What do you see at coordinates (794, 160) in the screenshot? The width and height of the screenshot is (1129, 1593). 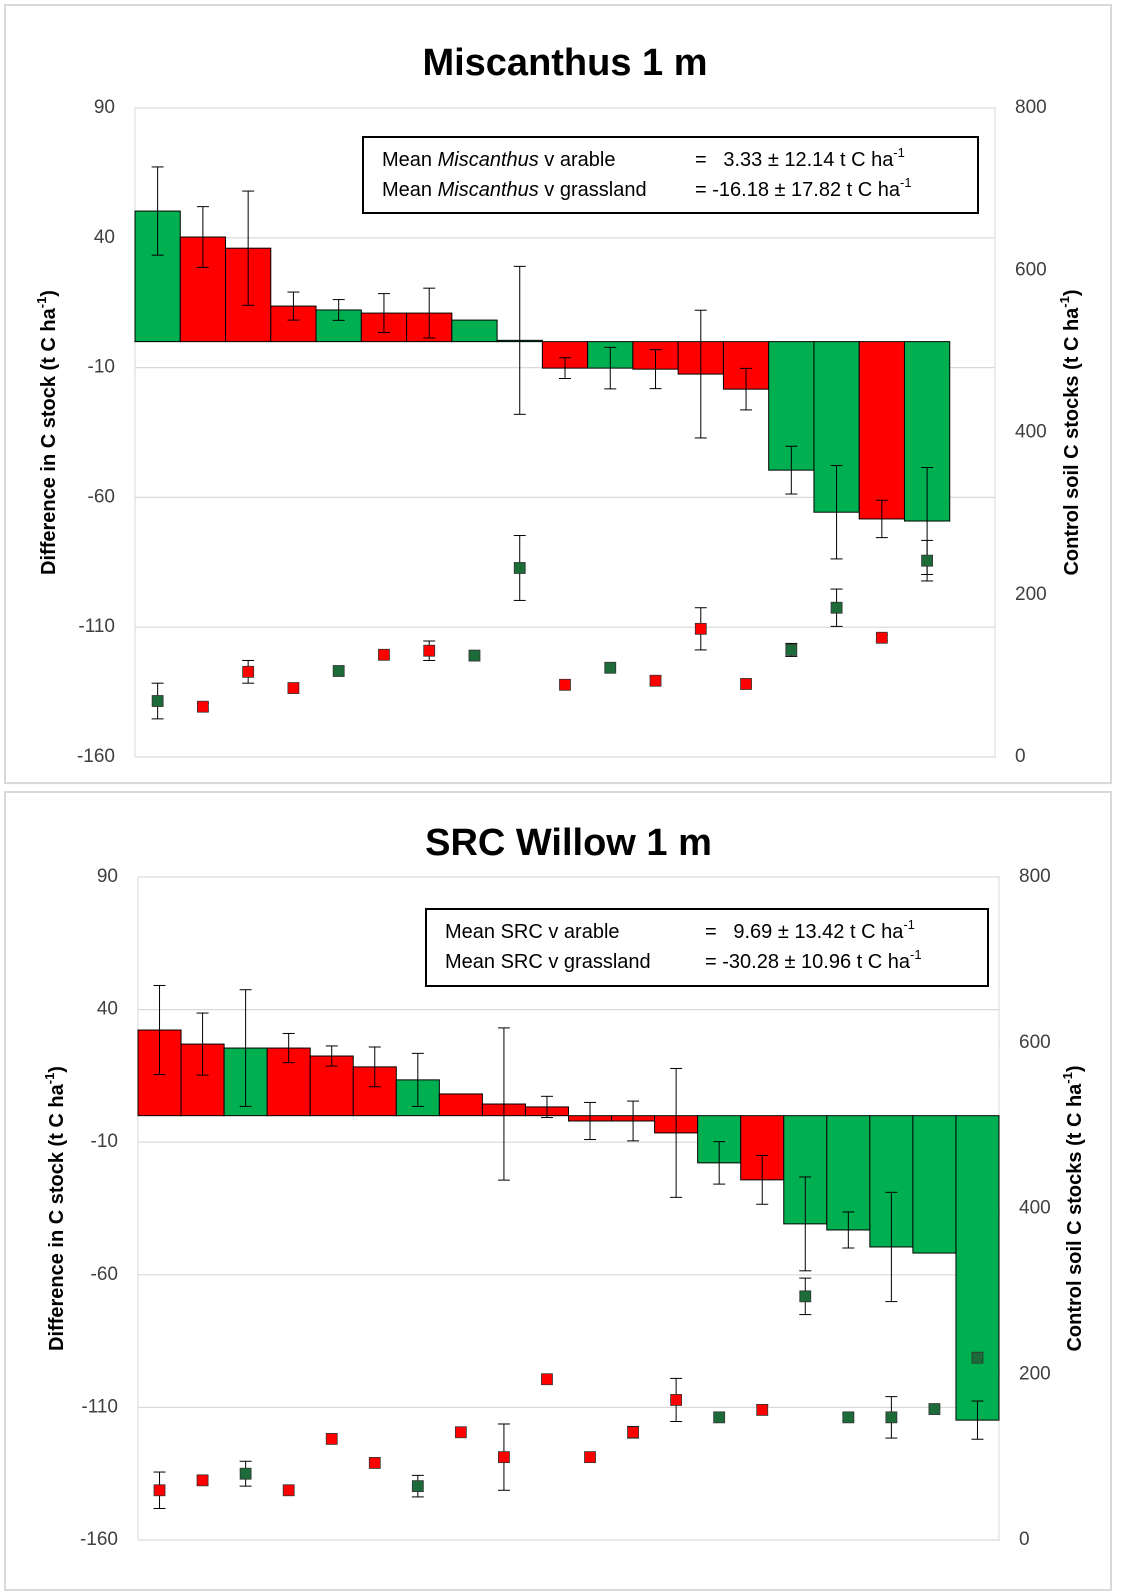 I see `annotation-value-text: = 3.33 ± 12.14 t C ha` at bounding box center [794, 160].